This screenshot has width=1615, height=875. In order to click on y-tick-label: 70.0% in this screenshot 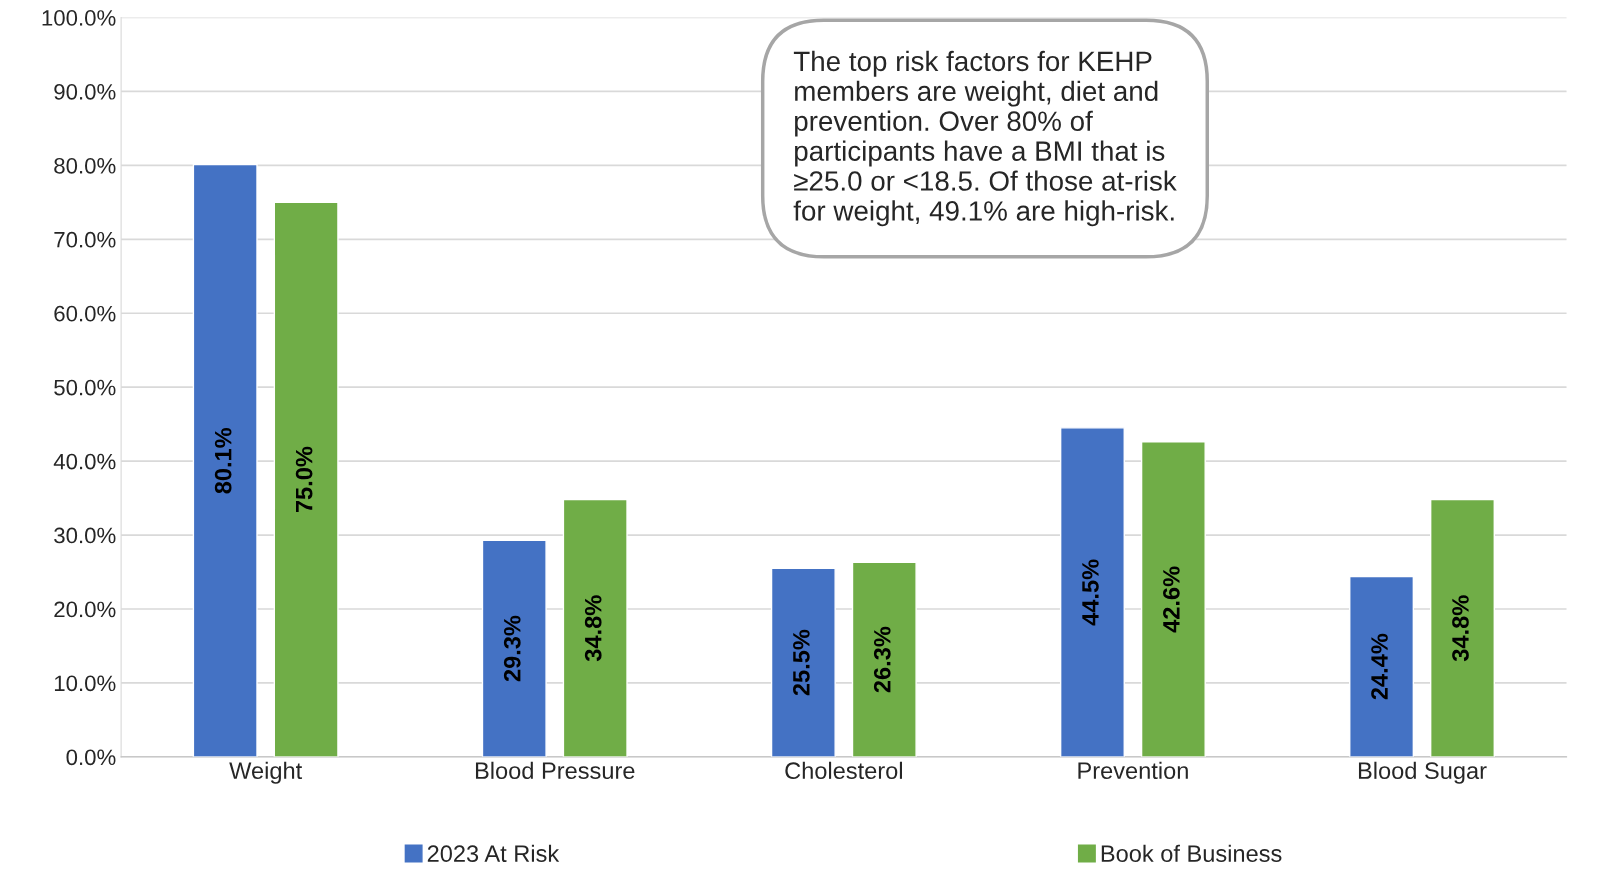, I will do `click(85, 239)`.